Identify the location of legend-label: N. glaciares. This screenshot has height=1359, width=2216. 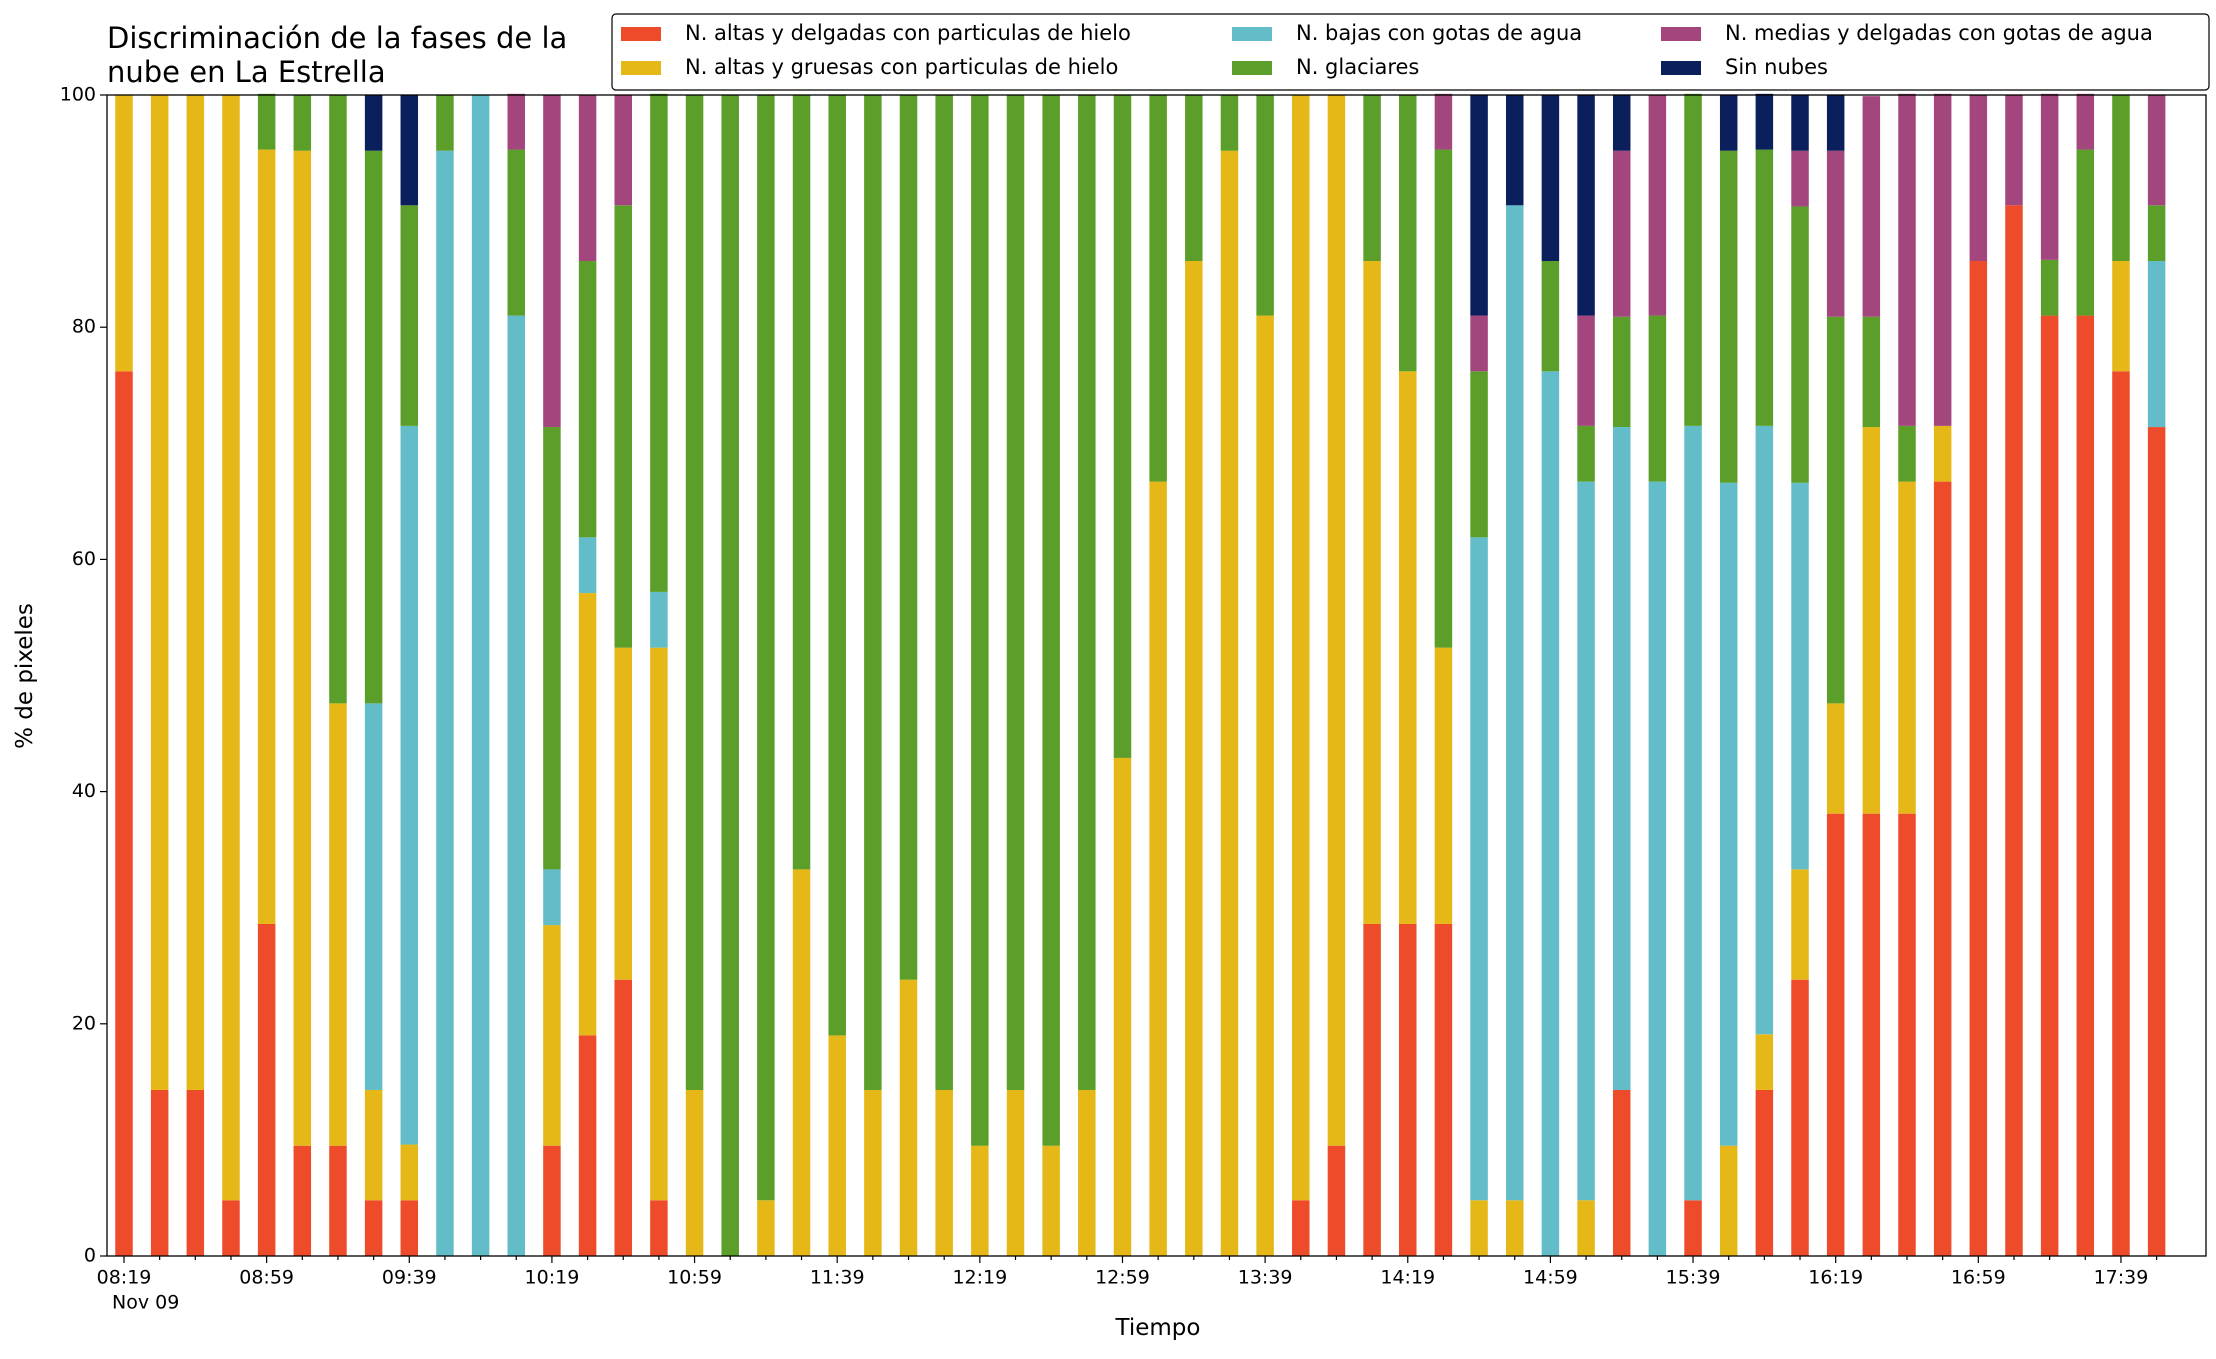
(1357, 67).